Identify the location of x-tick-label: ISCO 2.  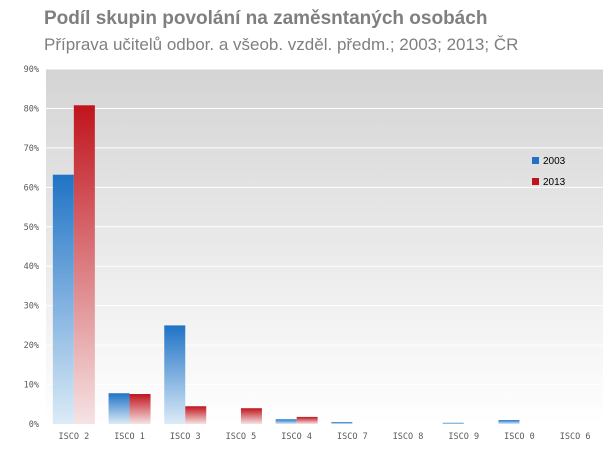
(73, 437).